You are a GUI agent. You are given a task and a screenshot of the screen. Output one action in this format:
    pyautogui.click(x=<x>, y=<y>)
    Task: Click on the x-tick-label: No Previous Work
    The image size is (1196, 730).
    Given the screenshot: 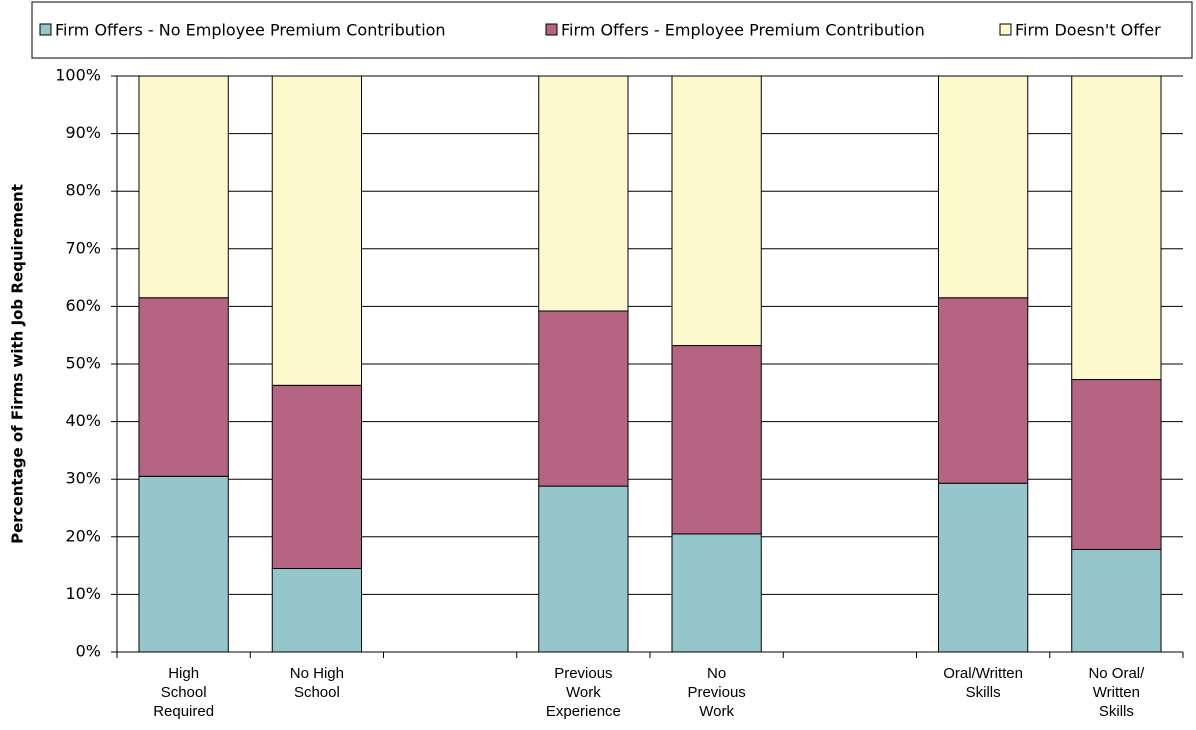 What is the action you would take?
    pyautogui.click(x=716, y=692)
    